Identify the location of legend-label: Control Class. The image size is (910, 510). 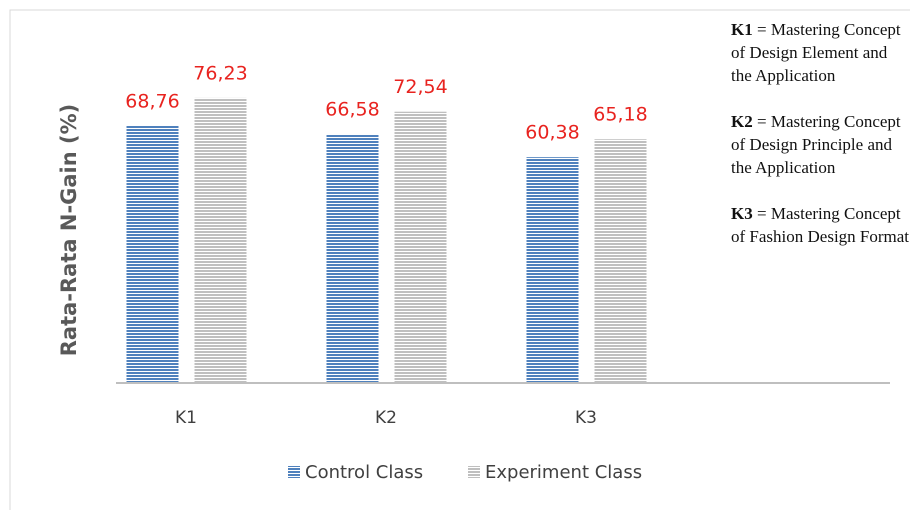
(364, 472).